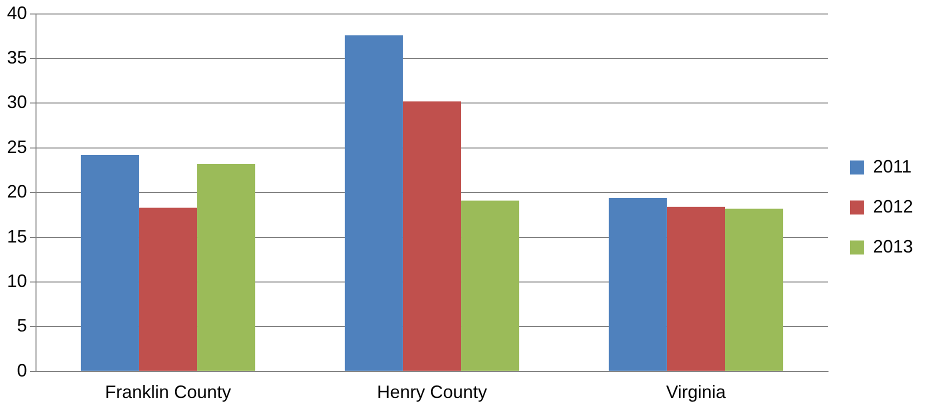 This screenshot has height=411, width=933. I want to click on legend-label: 2013, so click(893, 246).